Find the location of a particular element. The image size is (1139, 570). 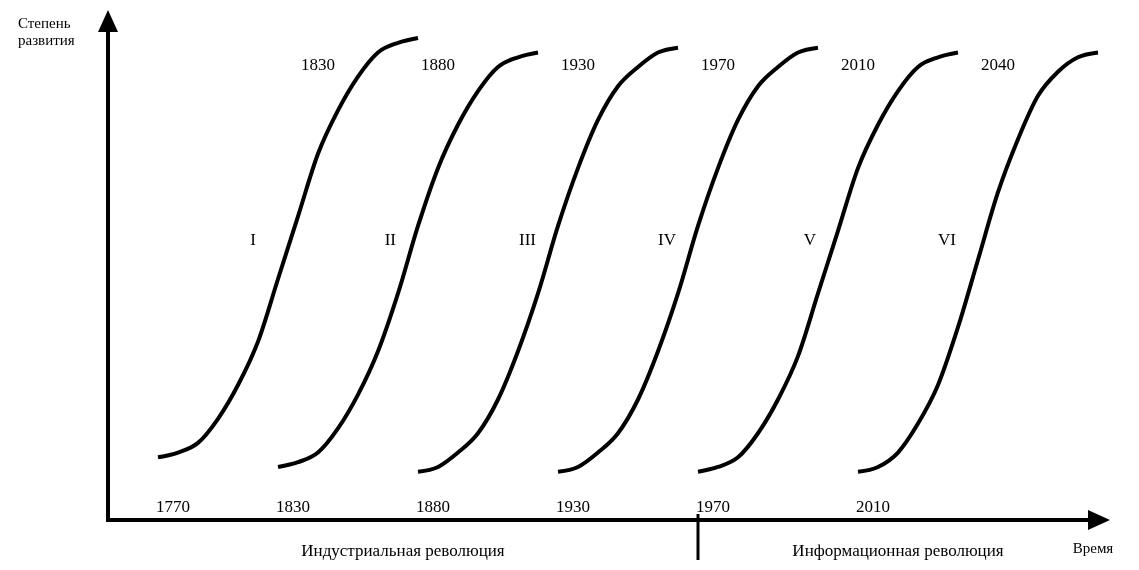

series-label: VI is located at coordinates (947, 240).